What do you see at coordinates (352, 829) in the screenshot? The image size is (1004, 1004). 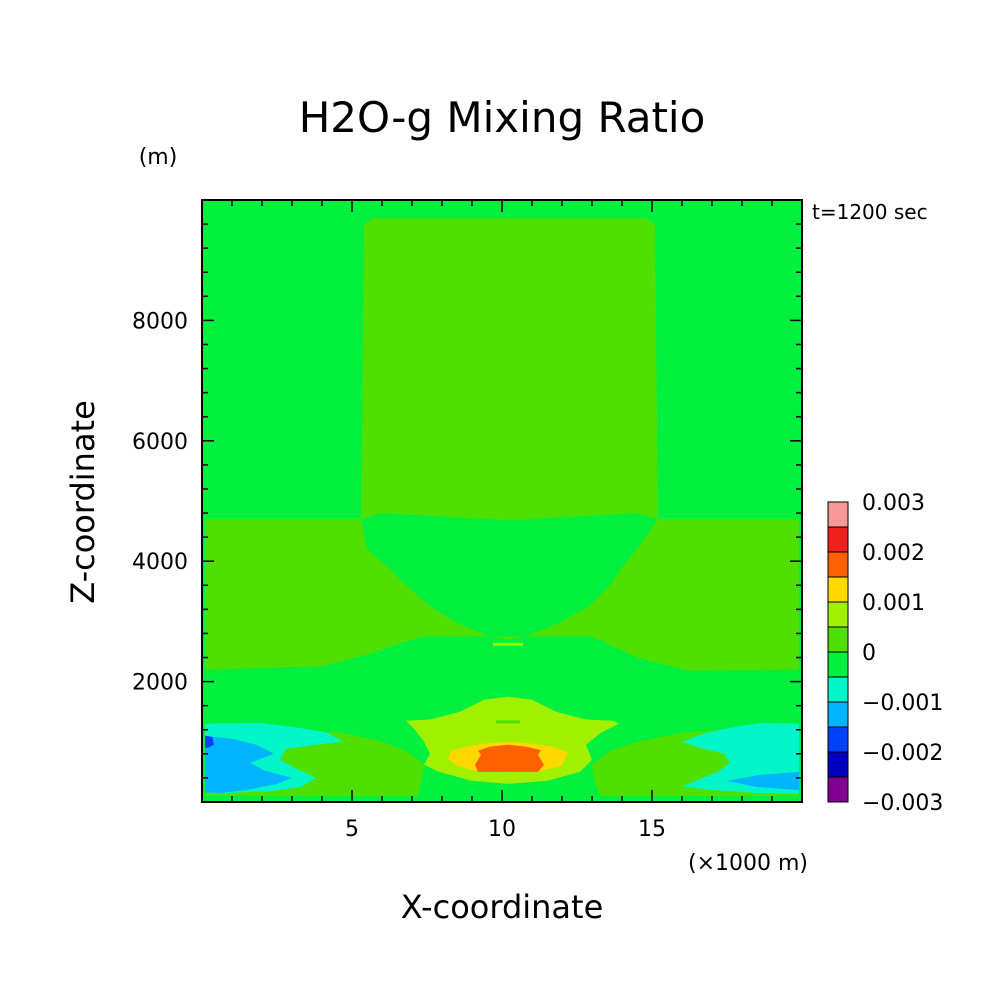 I see `x-tick-label: 5` at bounding box center [352, 829].